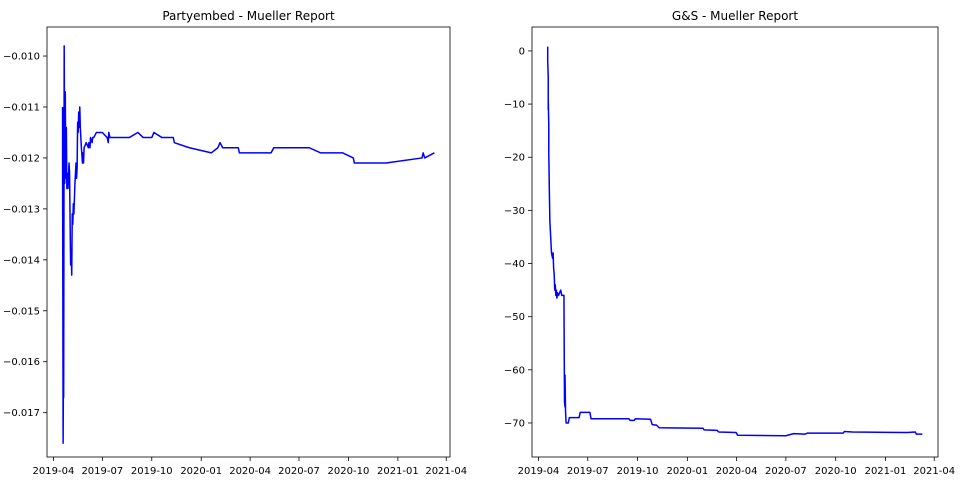  I want to click on right-y-tick-label: 0, so click(522, 51).